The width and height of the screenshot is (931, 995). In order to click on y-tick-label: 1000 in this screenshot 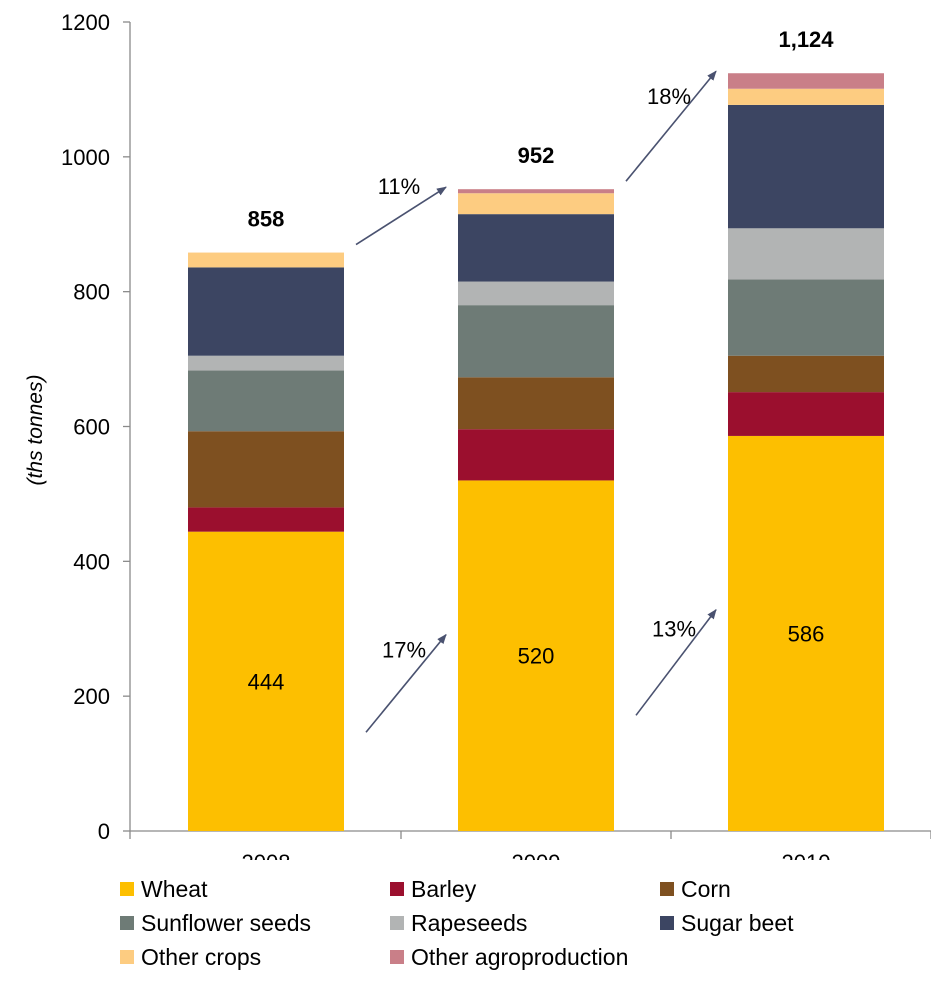, I will do `click(85, 157)`.